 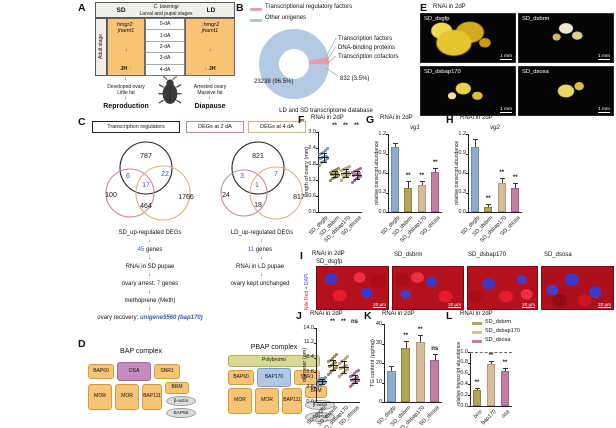 What do you see at coordinates (101, 371) in the screenshot?
I see `bap60-box: BAP60` at bounding box center [101, 371].